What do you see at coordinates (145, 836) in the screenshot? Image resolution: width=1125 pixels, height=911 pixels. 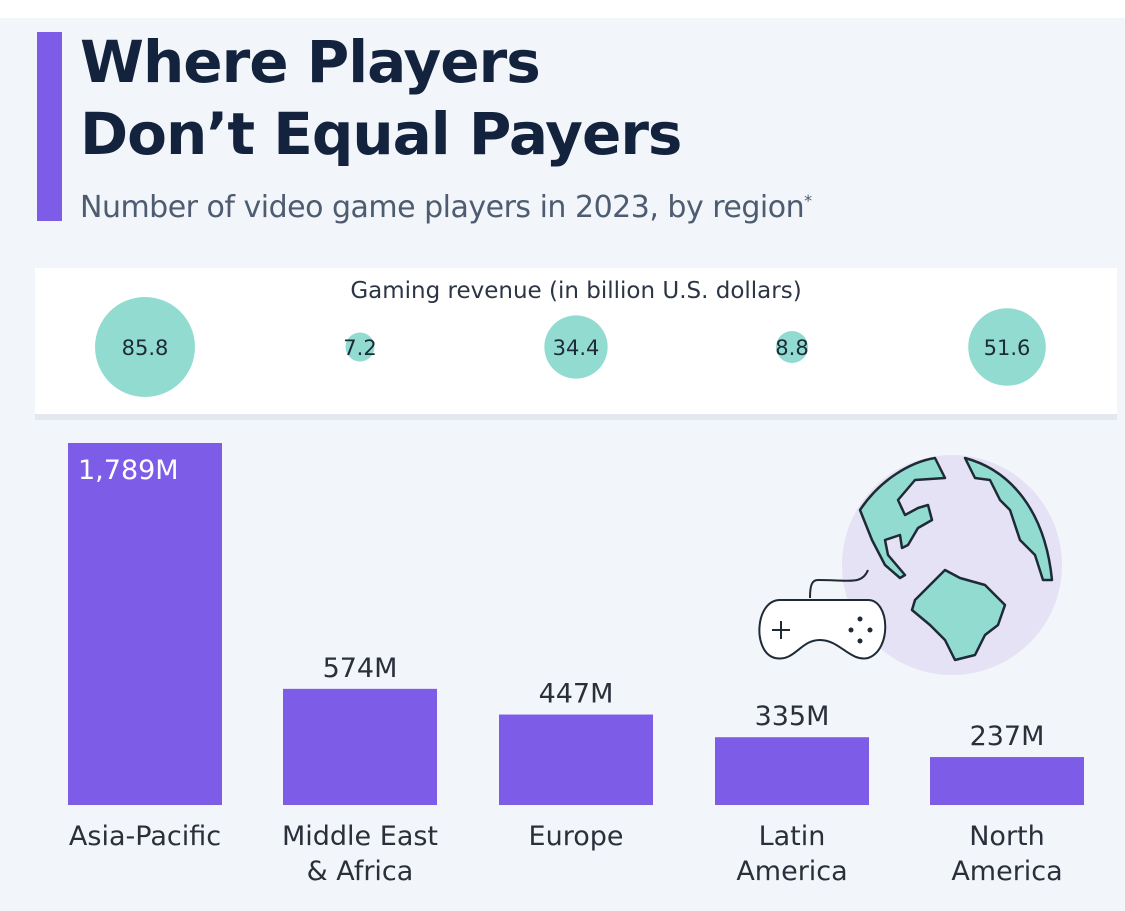 I see `category-label: Asia-Pacific` at bounding box center [145, 836].